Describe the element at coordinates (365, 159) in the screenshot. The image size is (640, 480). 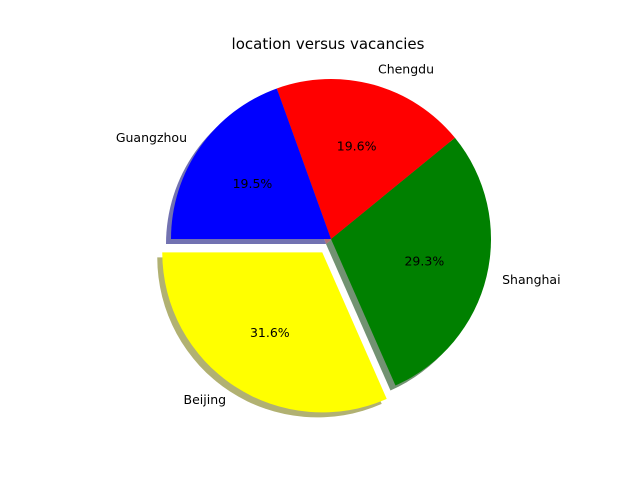
I see `pie-slice-chengdu` at that location.